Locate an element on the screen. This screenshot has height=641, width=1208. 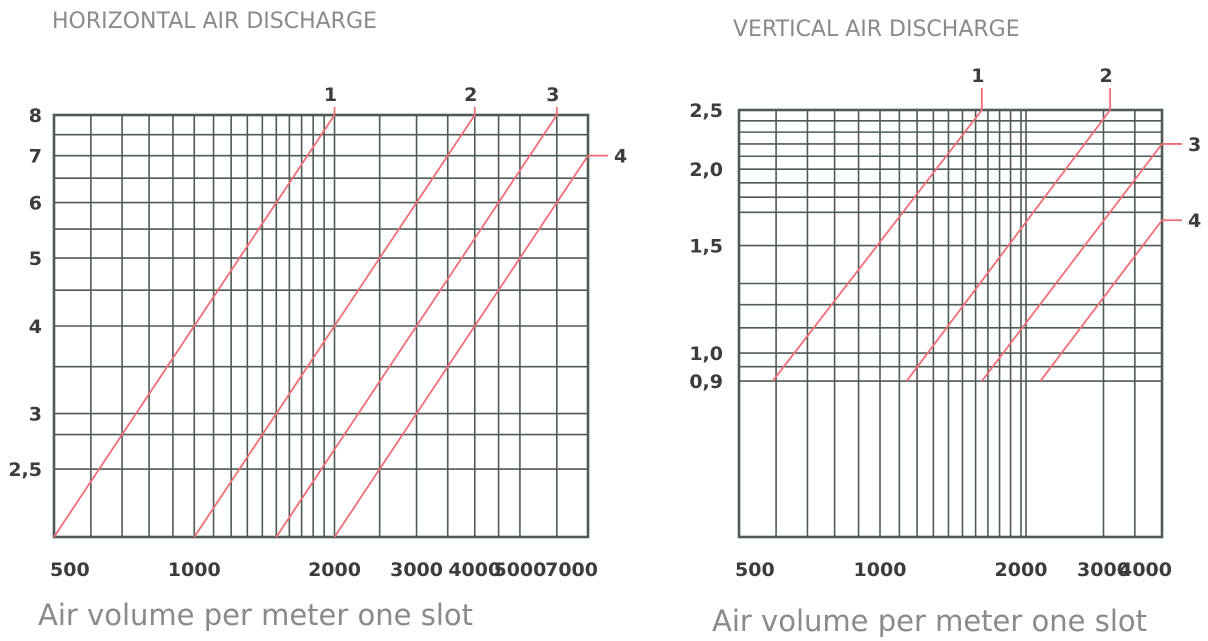
chart-title: VERTICAL AIR DISCHARGE is located at coordinates (876, 29).